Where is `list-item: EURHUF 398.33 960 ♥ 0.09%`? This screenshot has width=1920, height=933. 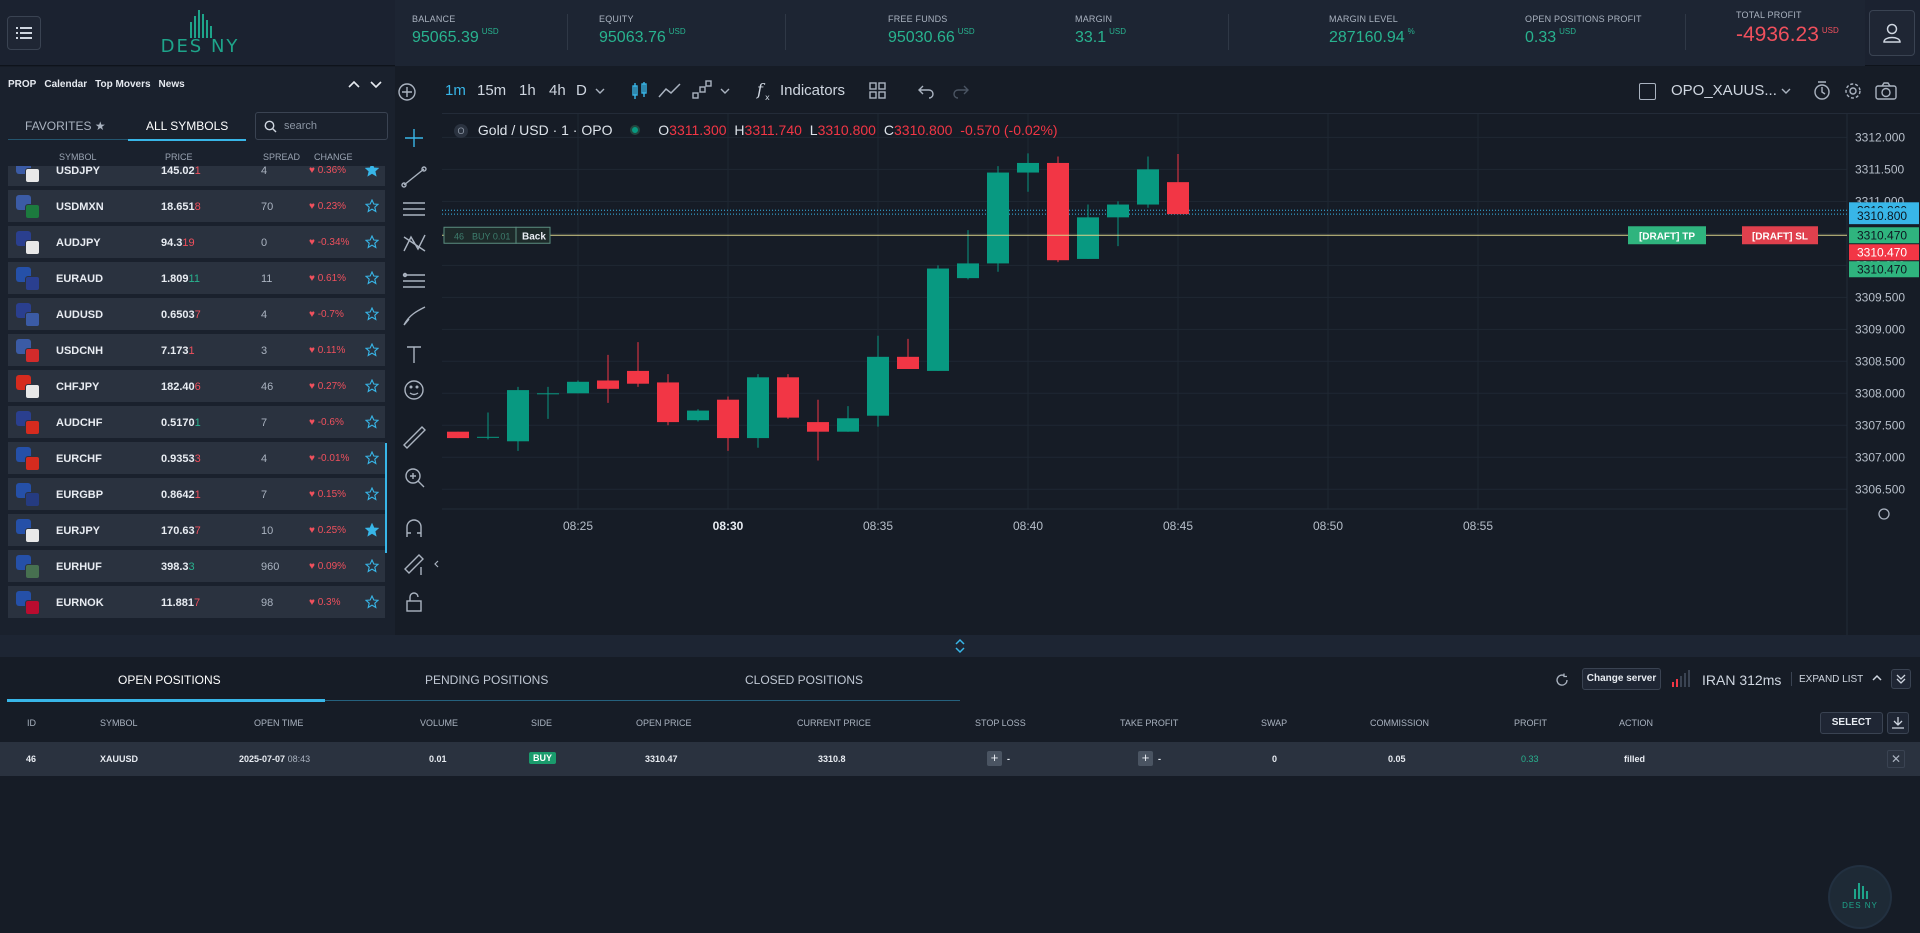 list-item: EURHUF 398.33 960 ♥ 0.09% is located at coordinates (196, 567).